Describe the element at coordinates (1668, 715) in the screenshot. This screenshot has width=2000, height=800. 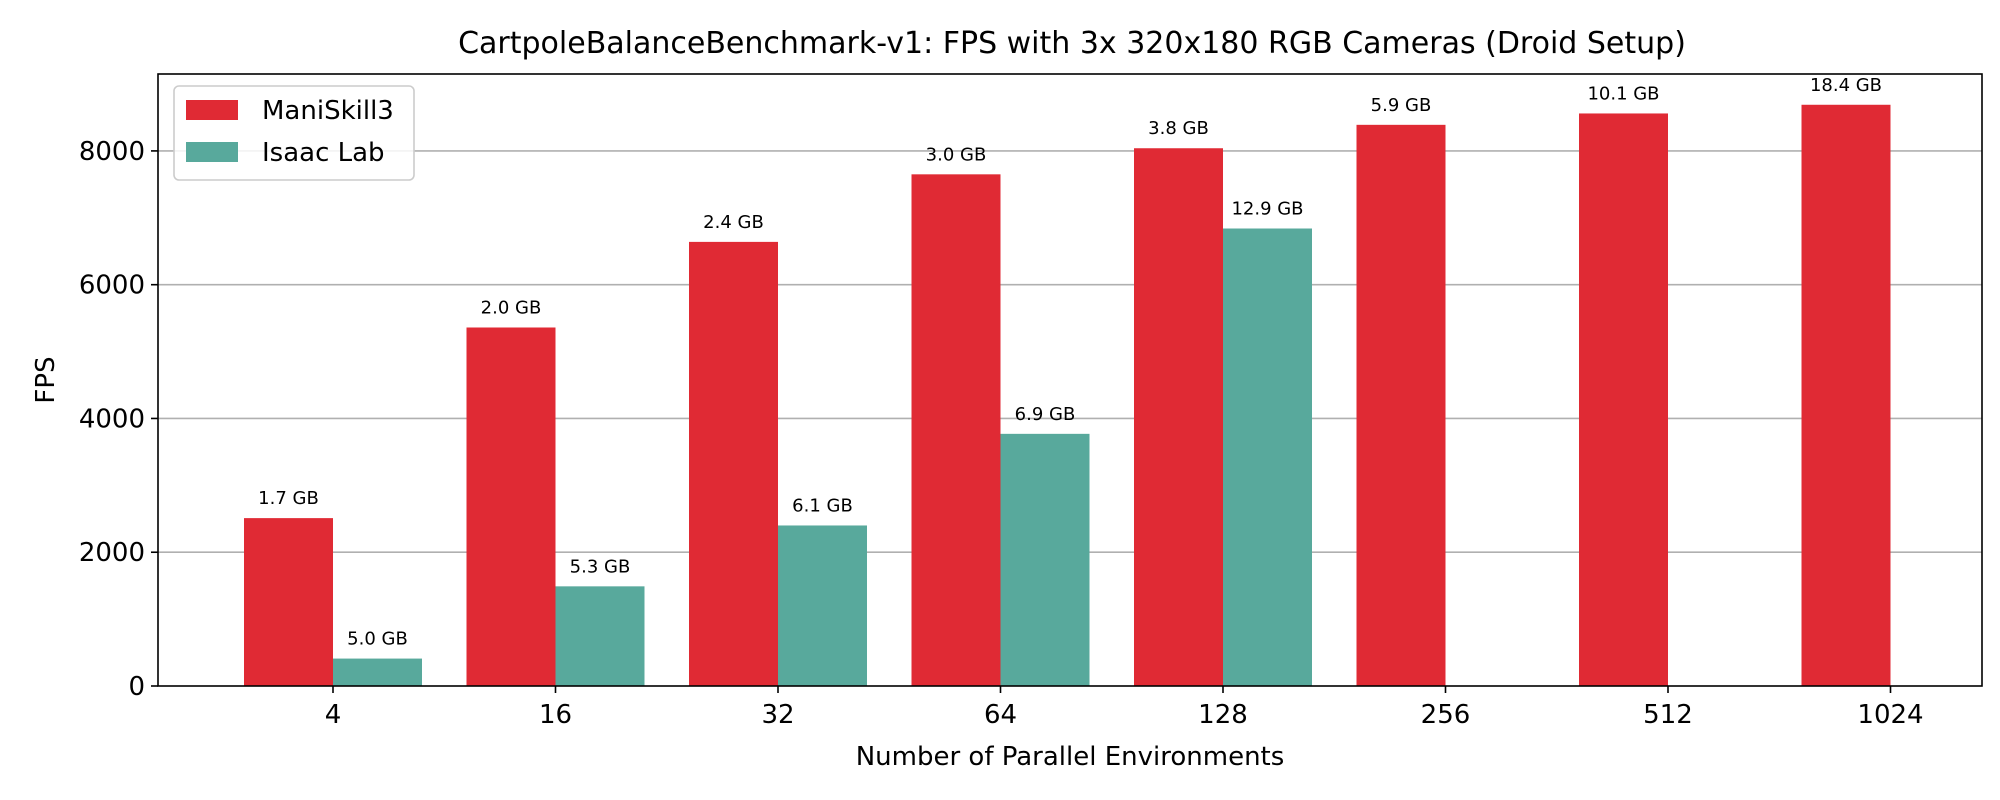
I see `x-tick-label: 512` at that location.